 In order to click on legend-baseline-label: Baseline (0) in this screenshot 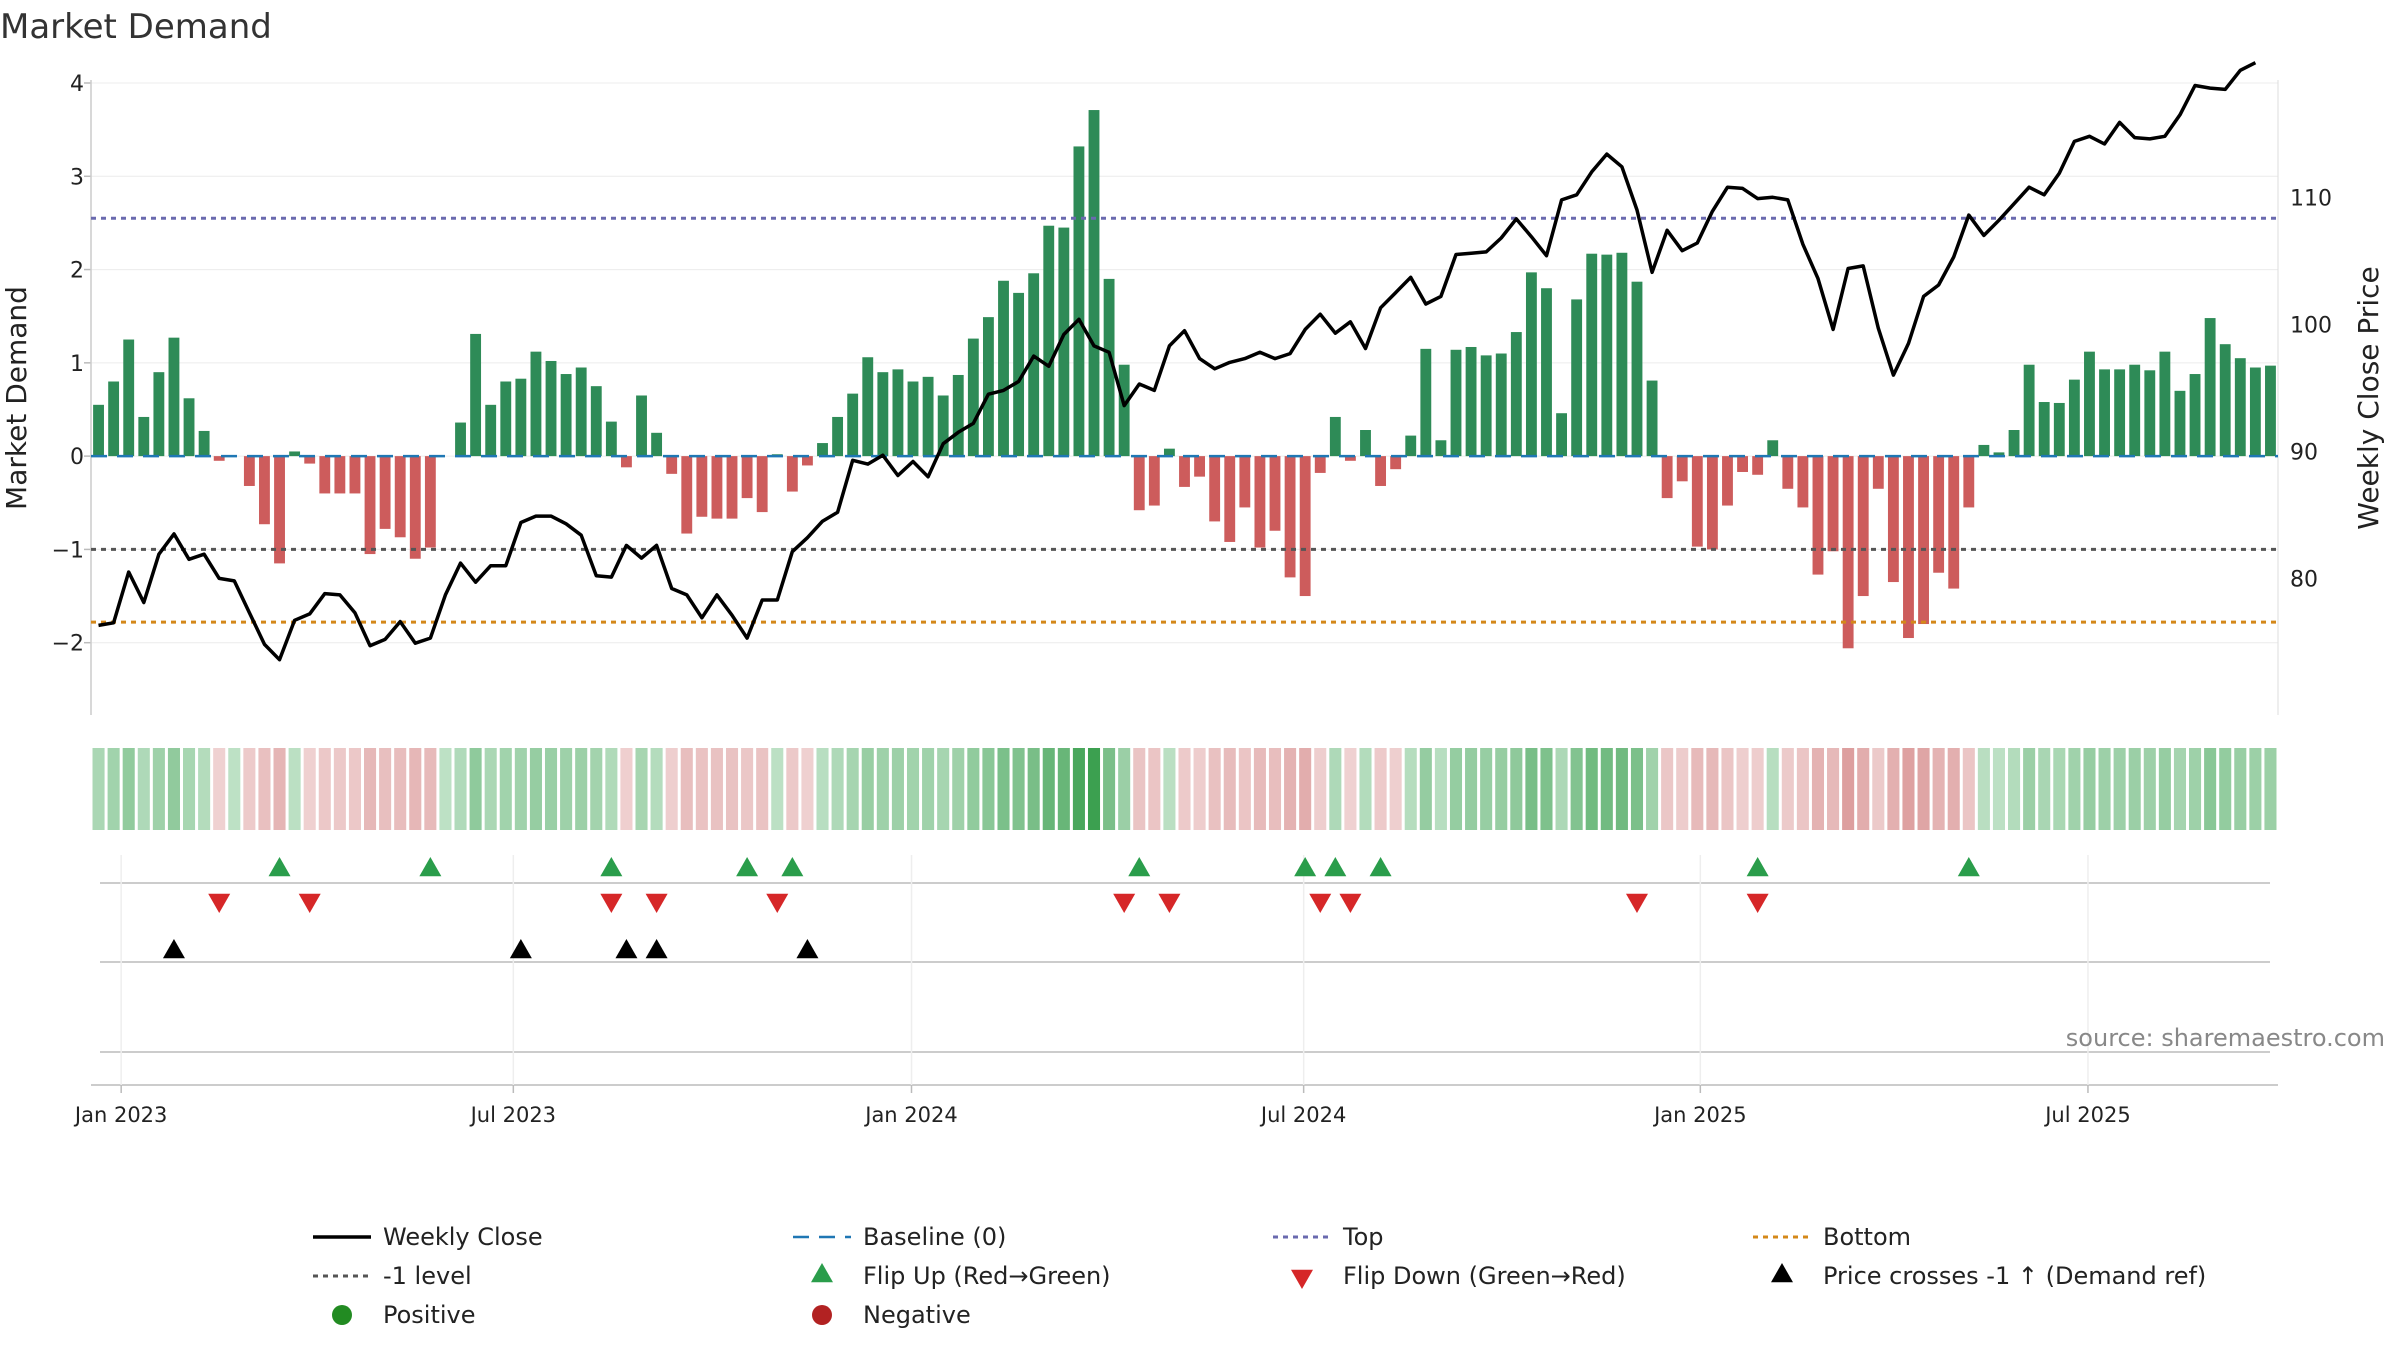, I will do `click(934, 1237)`.